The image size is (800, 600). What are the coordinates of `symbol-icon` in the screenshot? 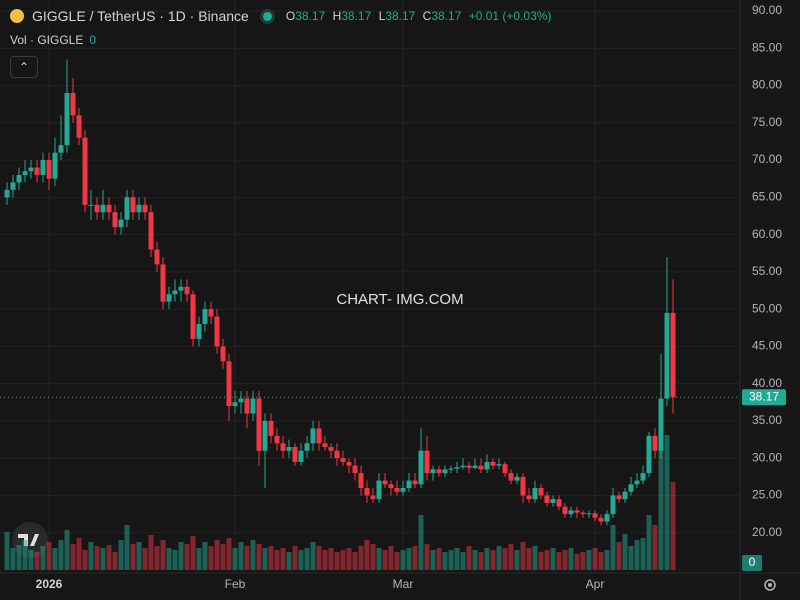 It's located at (17, 16).